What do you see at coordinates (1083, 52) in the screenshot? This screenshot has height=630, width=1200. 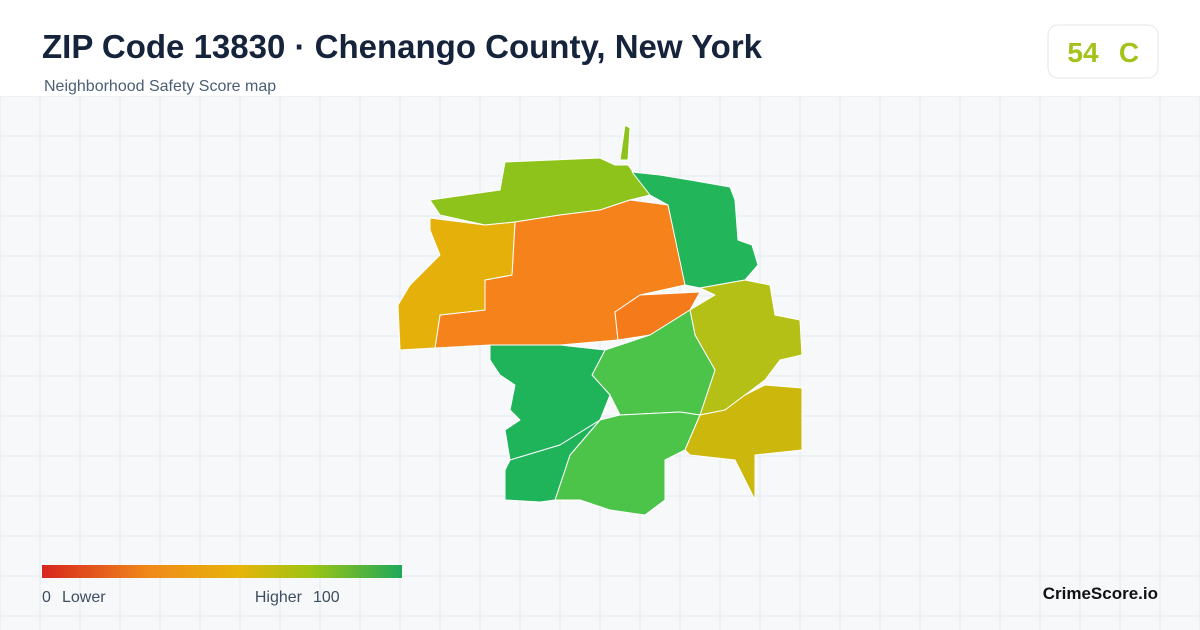 I see `score-value: 54` at bounding box center [1083, 52].